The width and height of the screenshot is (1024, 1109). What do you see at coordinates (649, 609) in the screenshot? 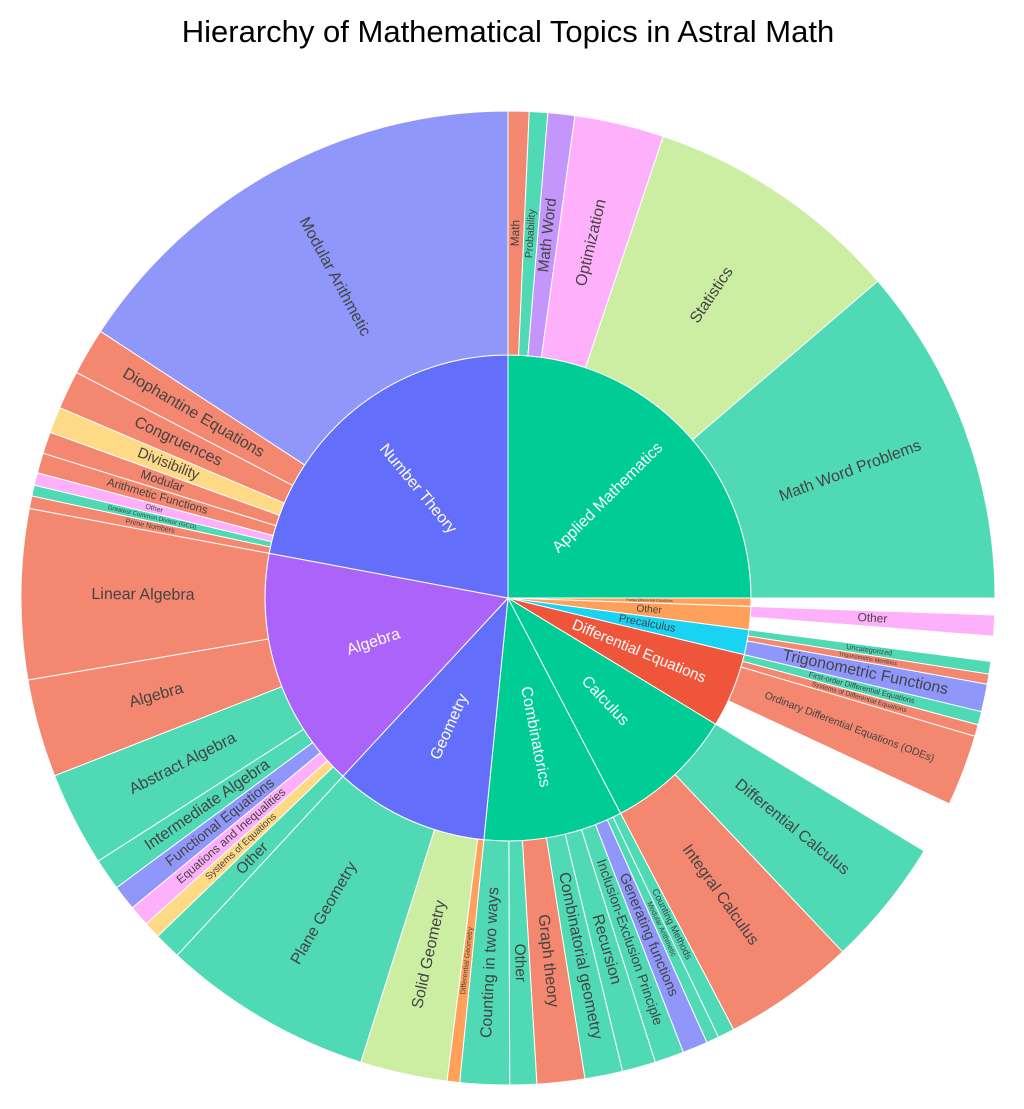
I see `inner-label: Other` at bounding box center [649, 609].